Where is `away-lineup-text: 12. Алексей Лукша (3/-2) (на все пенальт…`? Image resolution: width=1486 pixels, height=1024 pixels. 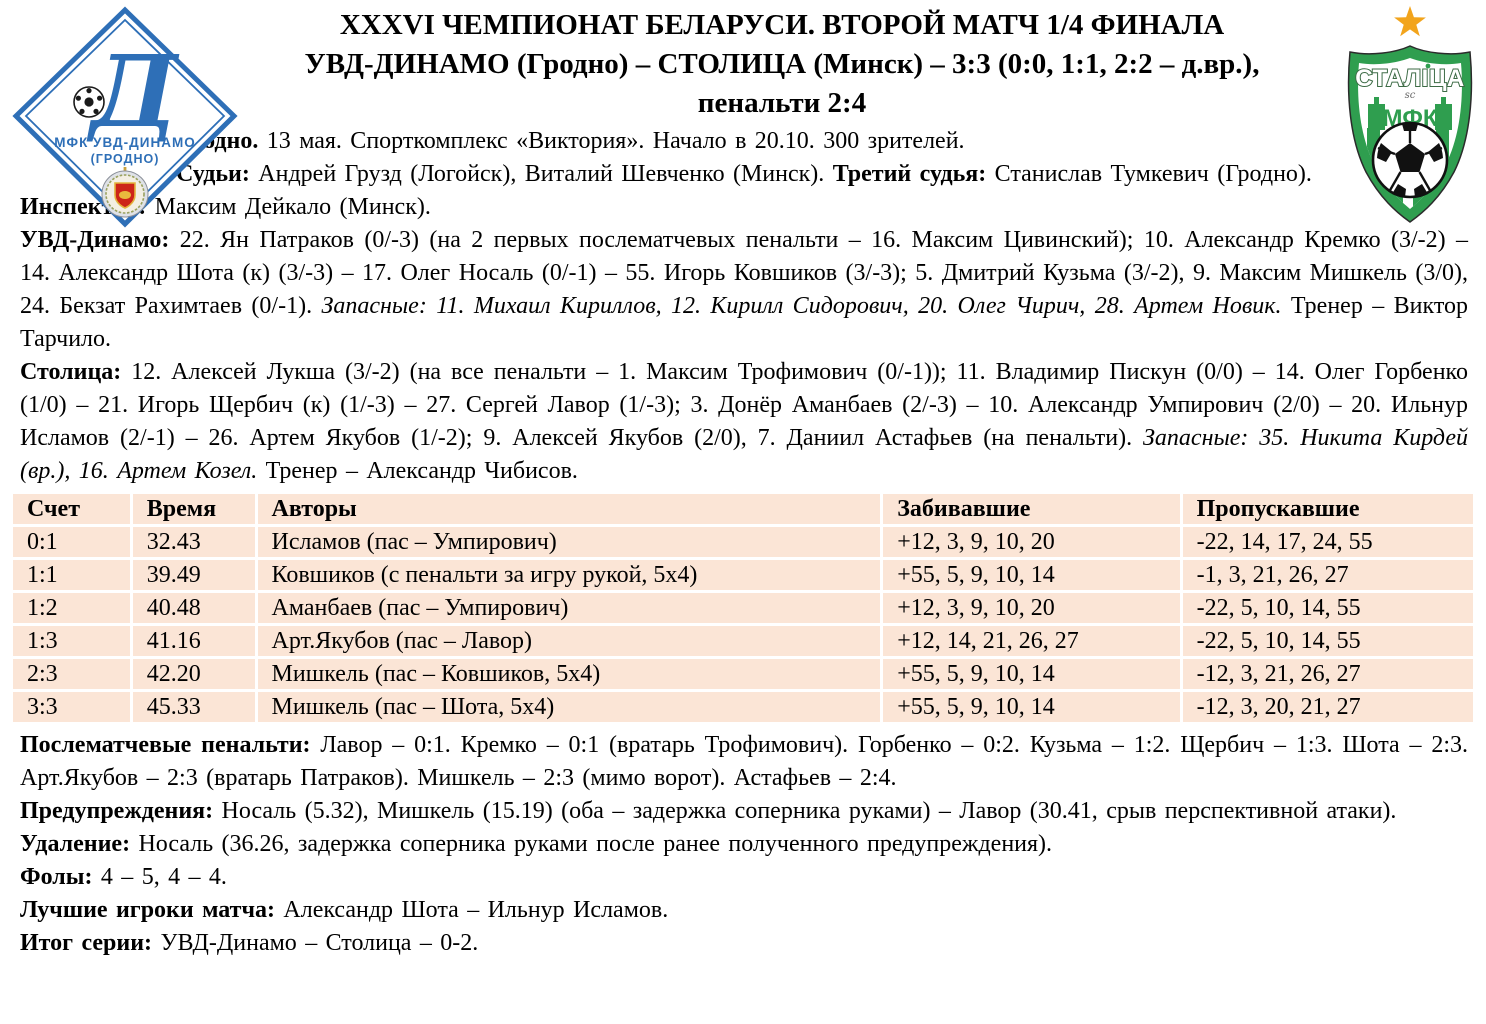 away-lineup-text: 12. Алексей Лукша (3/-2) (на все пенальт… is located at coordinates (744, 405).